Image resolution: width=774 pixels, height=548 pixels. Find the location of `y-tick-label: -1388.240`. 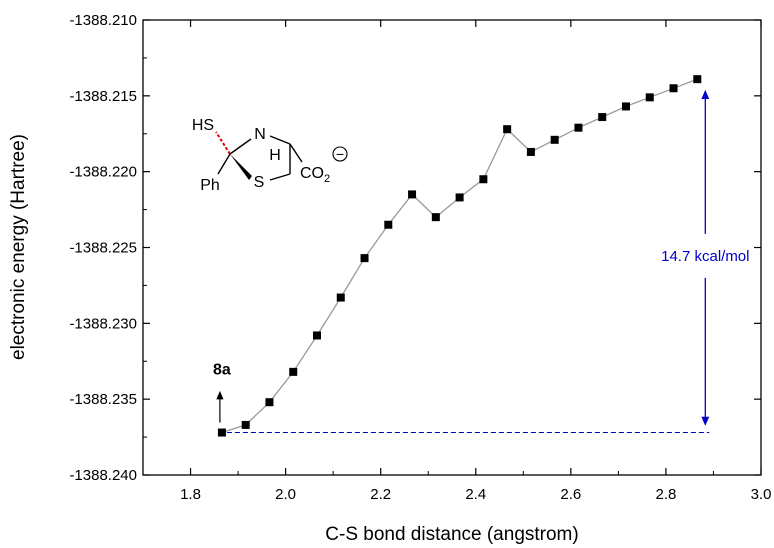

y-tick-label: -1388.240 is located at coordinates (103, 475).